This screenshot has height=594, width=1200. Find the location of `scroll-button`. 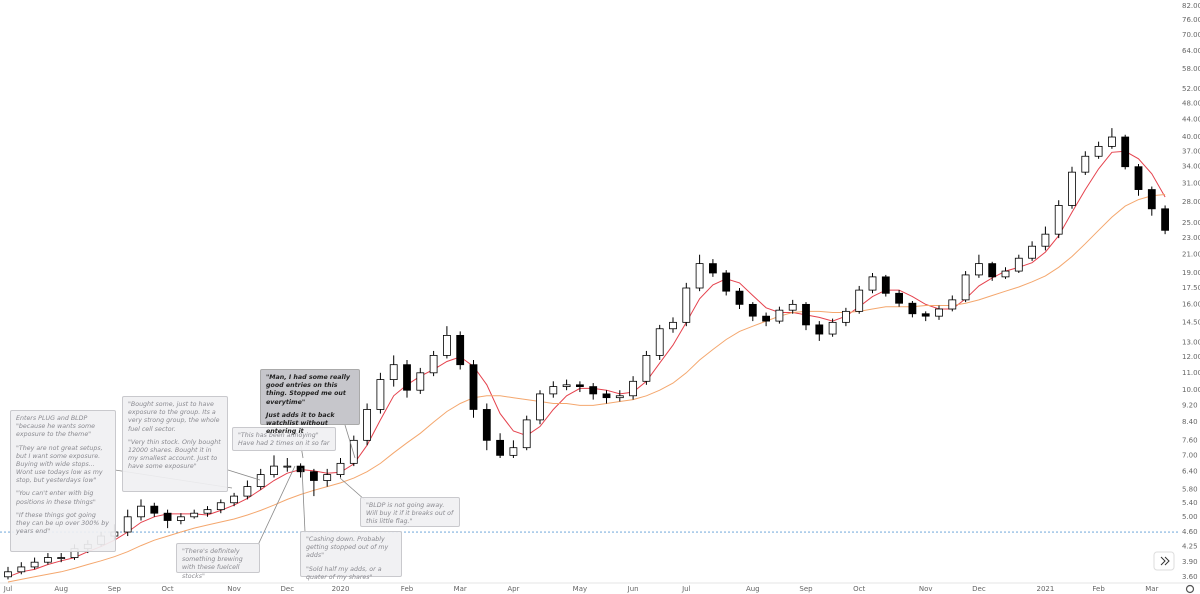

scroll-button is located at coordinates (1164, 561).